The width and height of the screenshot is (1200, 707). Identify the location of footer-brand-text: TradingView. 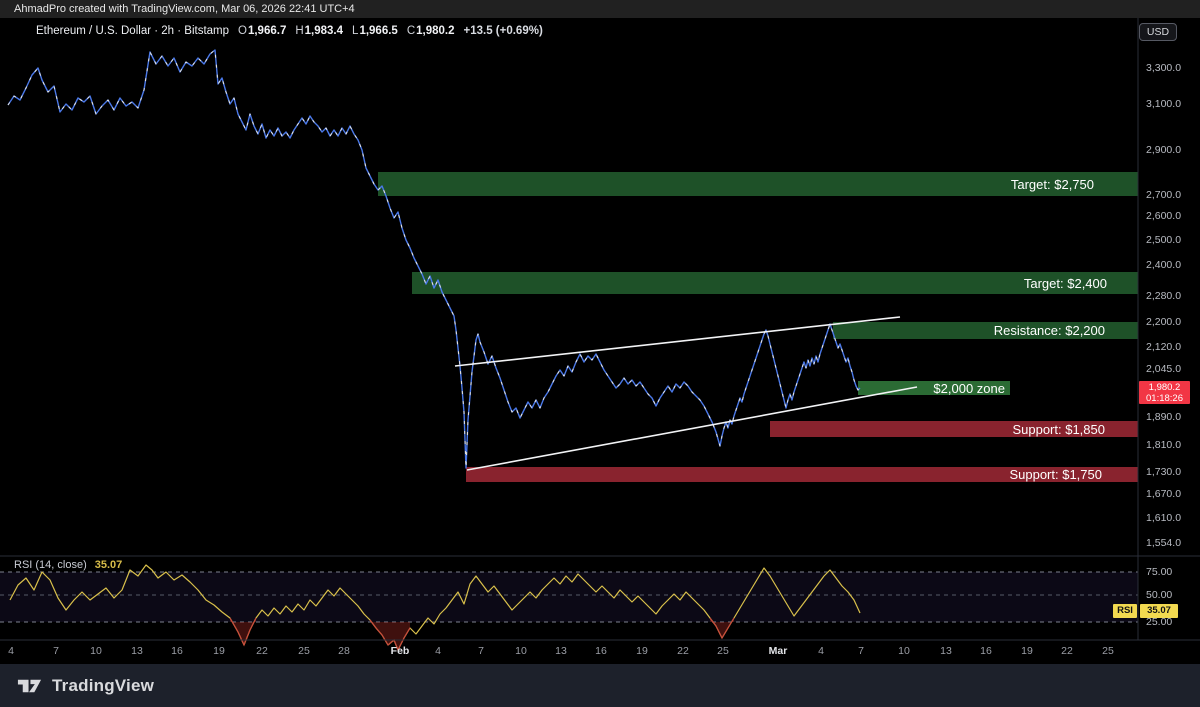
(103, 685).